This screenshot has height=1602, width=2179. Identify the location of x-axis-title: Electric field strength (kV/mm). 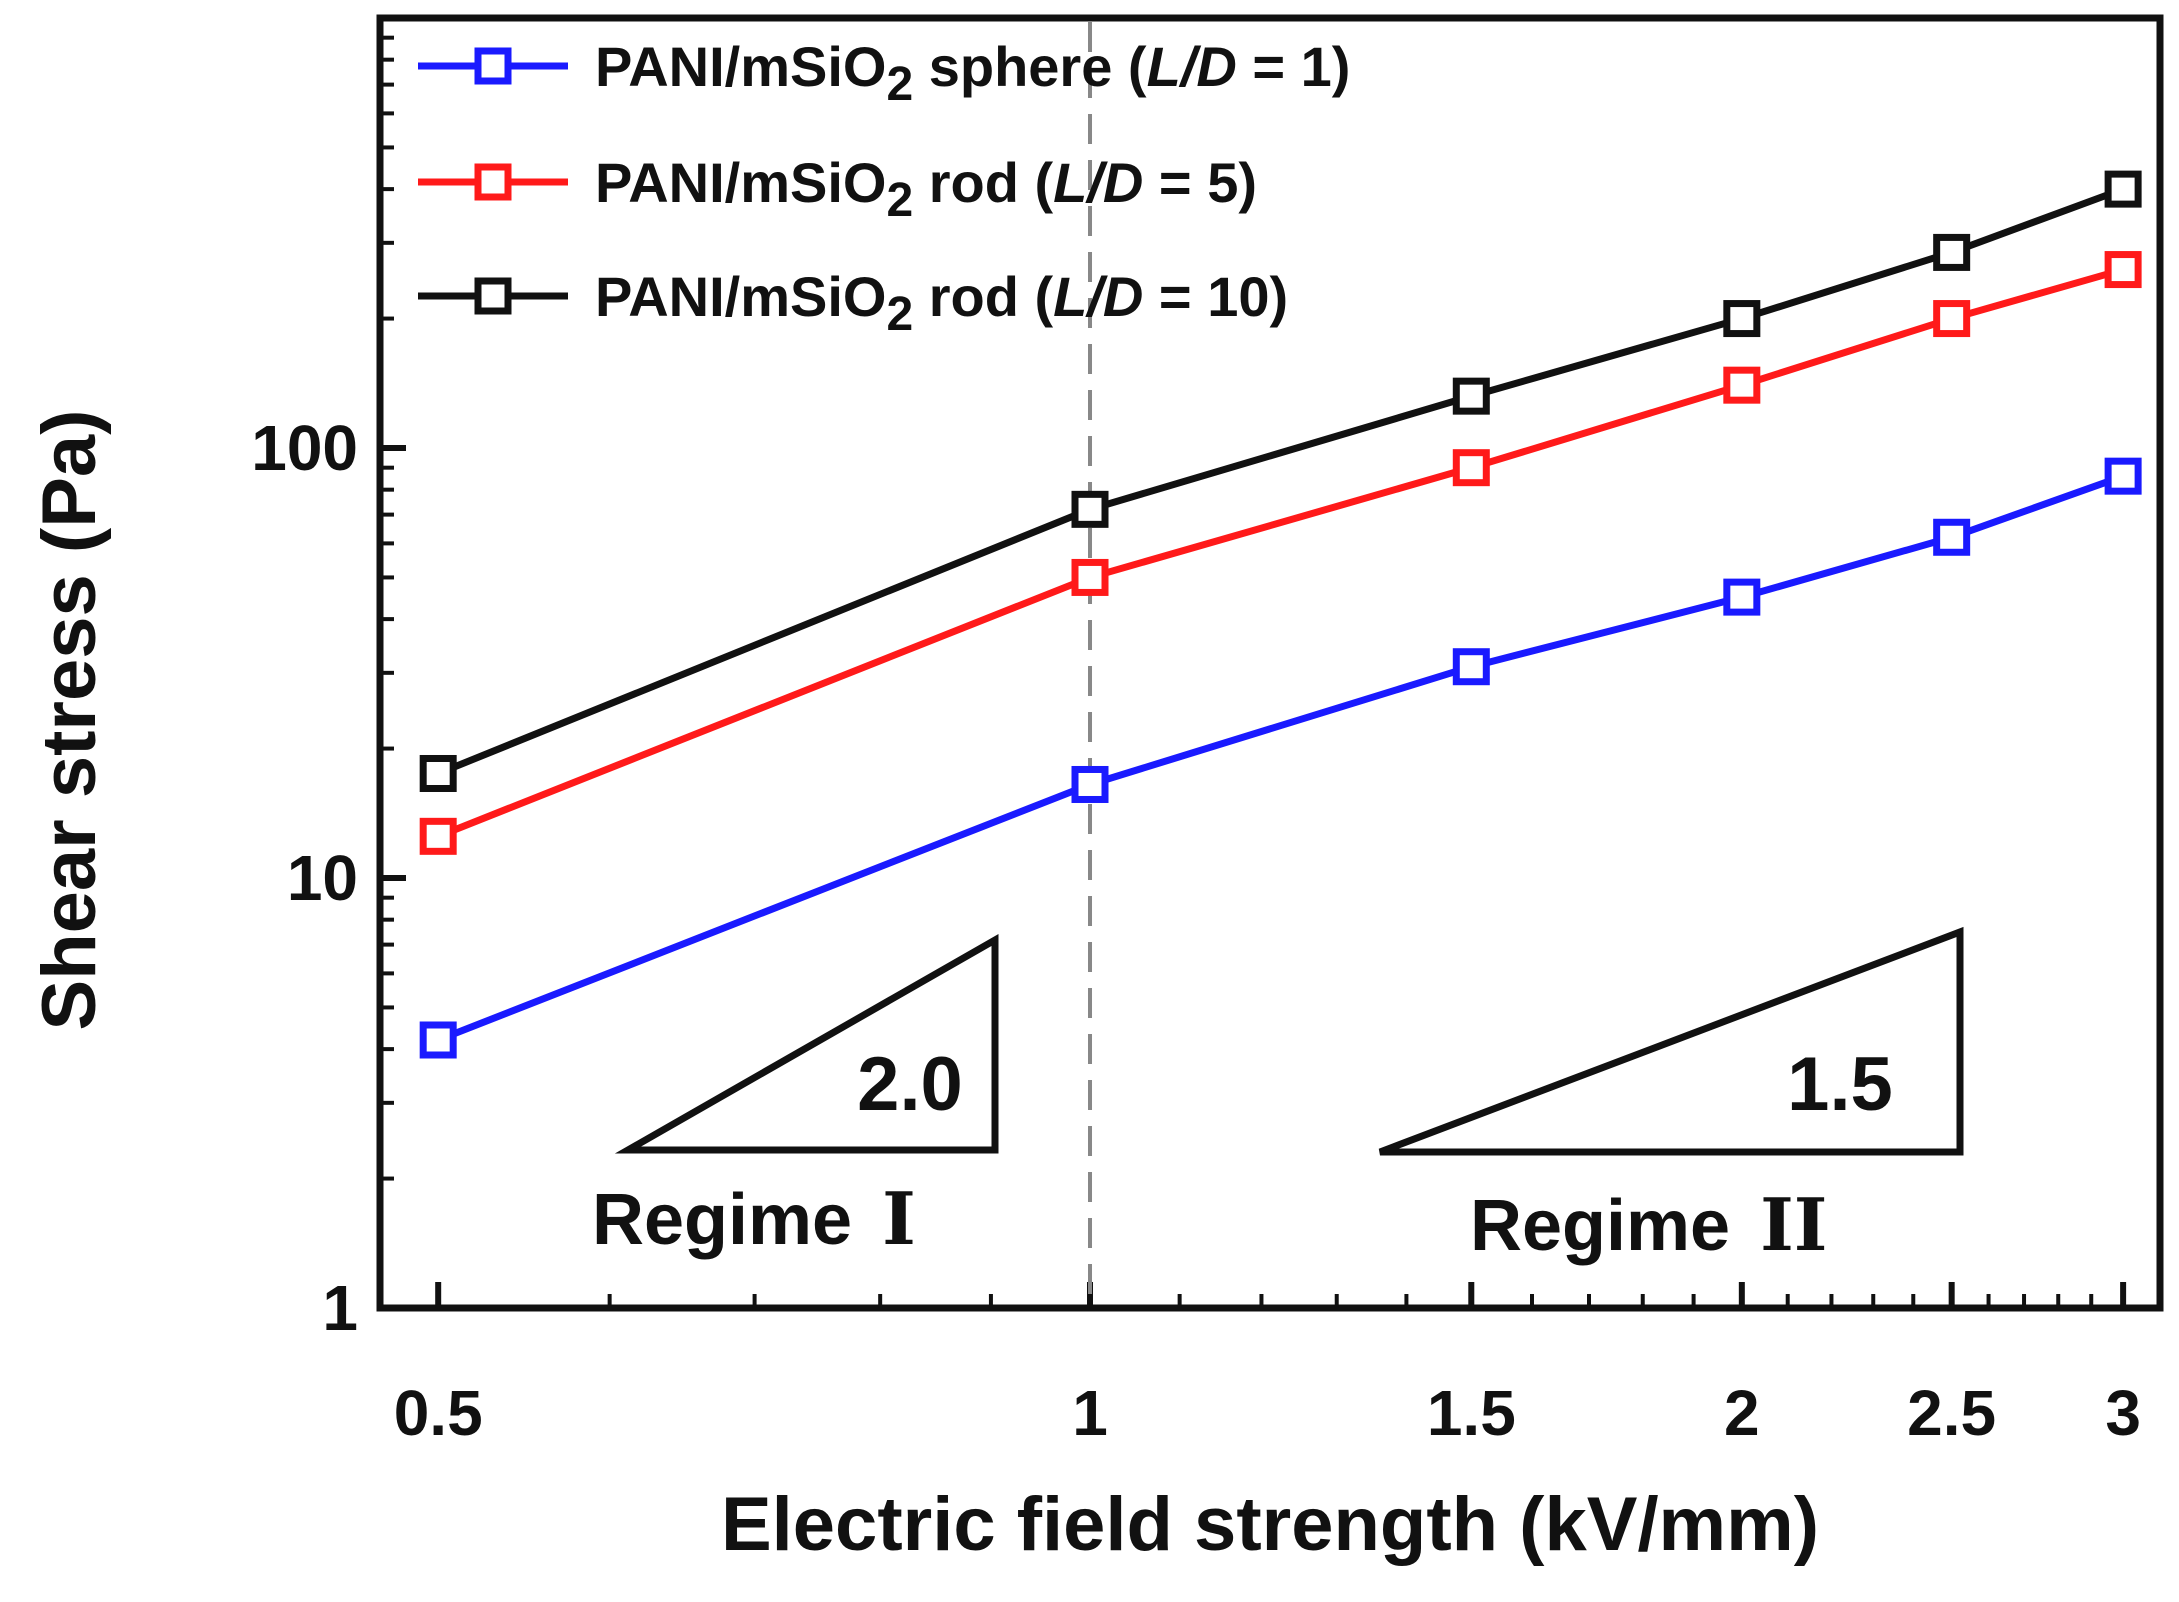
(1270, 1524).